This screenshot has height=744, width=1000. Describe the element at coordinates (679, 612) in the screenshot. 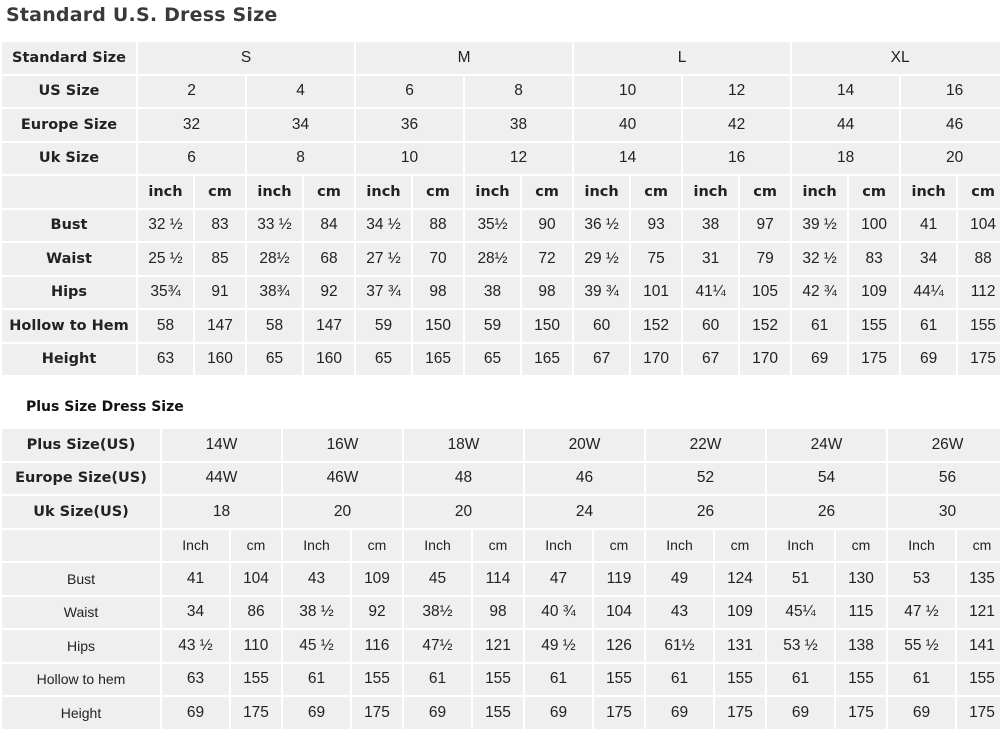

I see `measurement-cell: 43` at that location.